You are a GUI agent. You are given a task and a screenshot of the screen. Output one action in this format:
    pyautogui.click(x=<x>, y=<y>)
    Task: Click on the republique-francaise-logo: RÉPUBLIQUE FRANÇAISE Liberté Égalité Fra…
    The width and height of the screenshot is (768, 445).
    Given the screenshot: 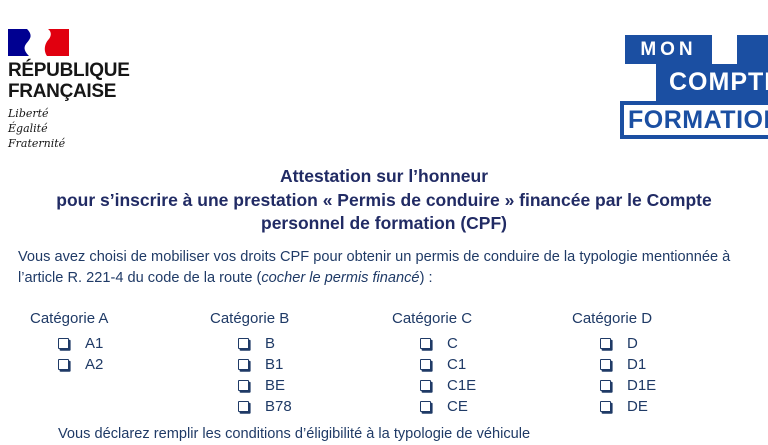 What is the action you would take?
    pyautogui.click(x=69, y=89)
    